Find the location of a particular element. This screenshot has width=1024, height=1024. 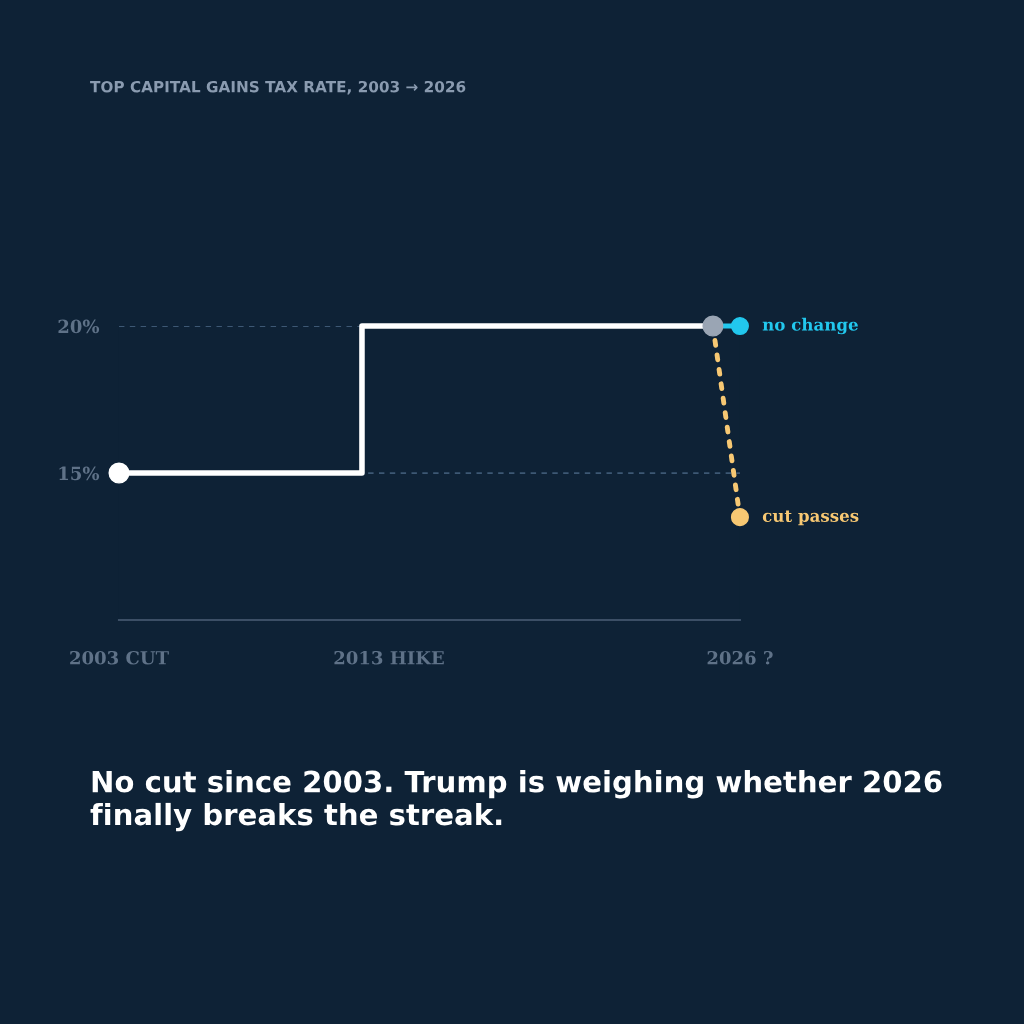

series-label: cut passes is located at coordinates (810, 518).